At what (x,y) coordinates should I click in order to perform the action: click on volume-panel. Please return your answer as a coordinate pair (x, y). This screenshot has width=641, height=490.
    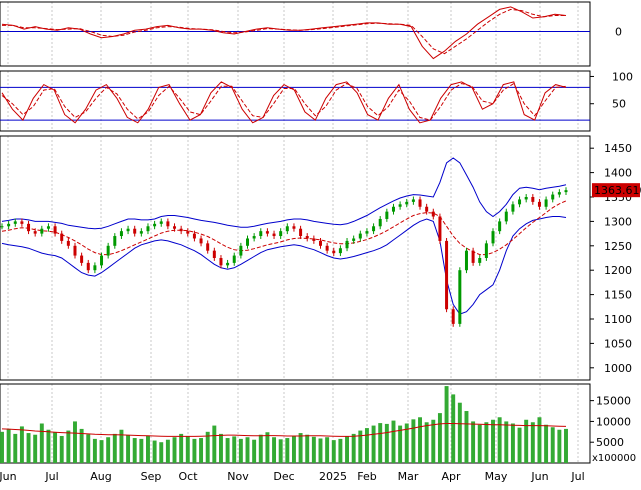
    Looking at the image, I should click on (284, 424).